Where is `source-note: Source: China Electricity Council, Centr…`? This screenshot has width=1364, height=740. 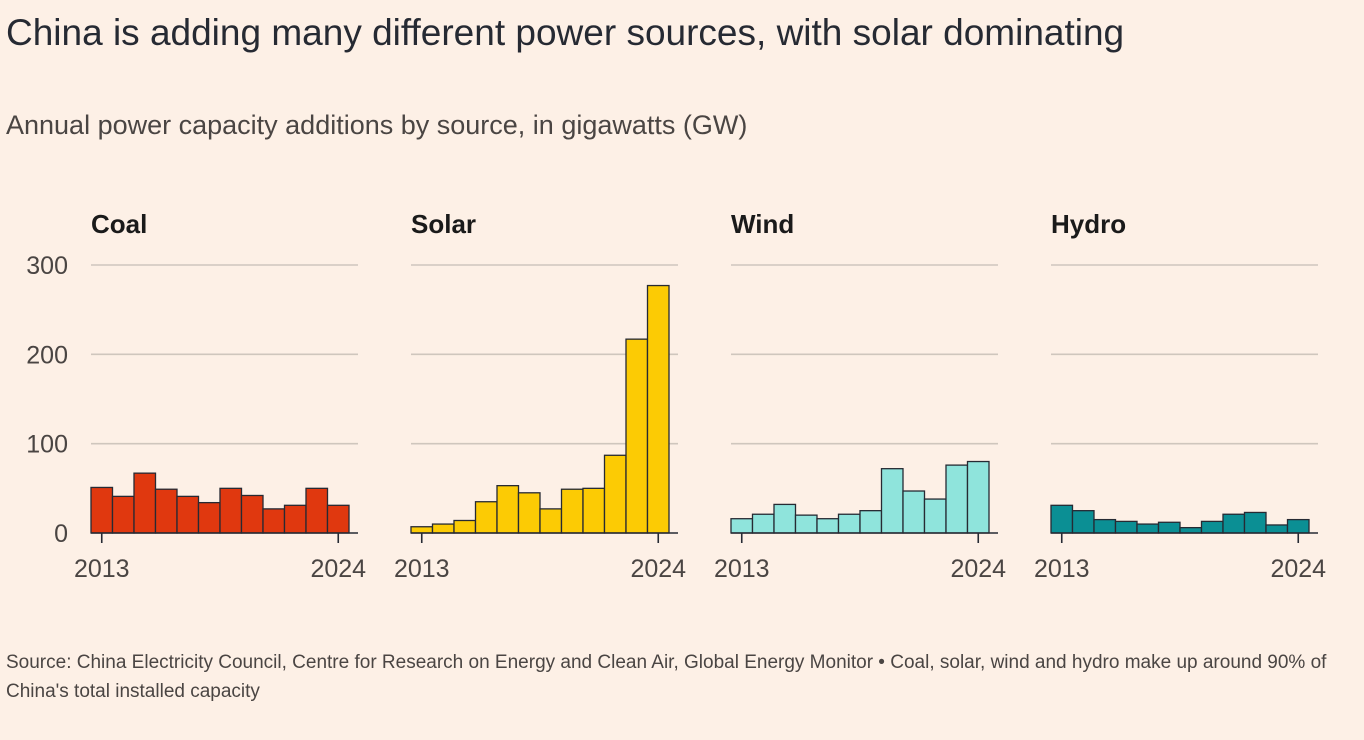 source-note: Source: China Electricity Council, Centr… is located at coordinates (666, 677).